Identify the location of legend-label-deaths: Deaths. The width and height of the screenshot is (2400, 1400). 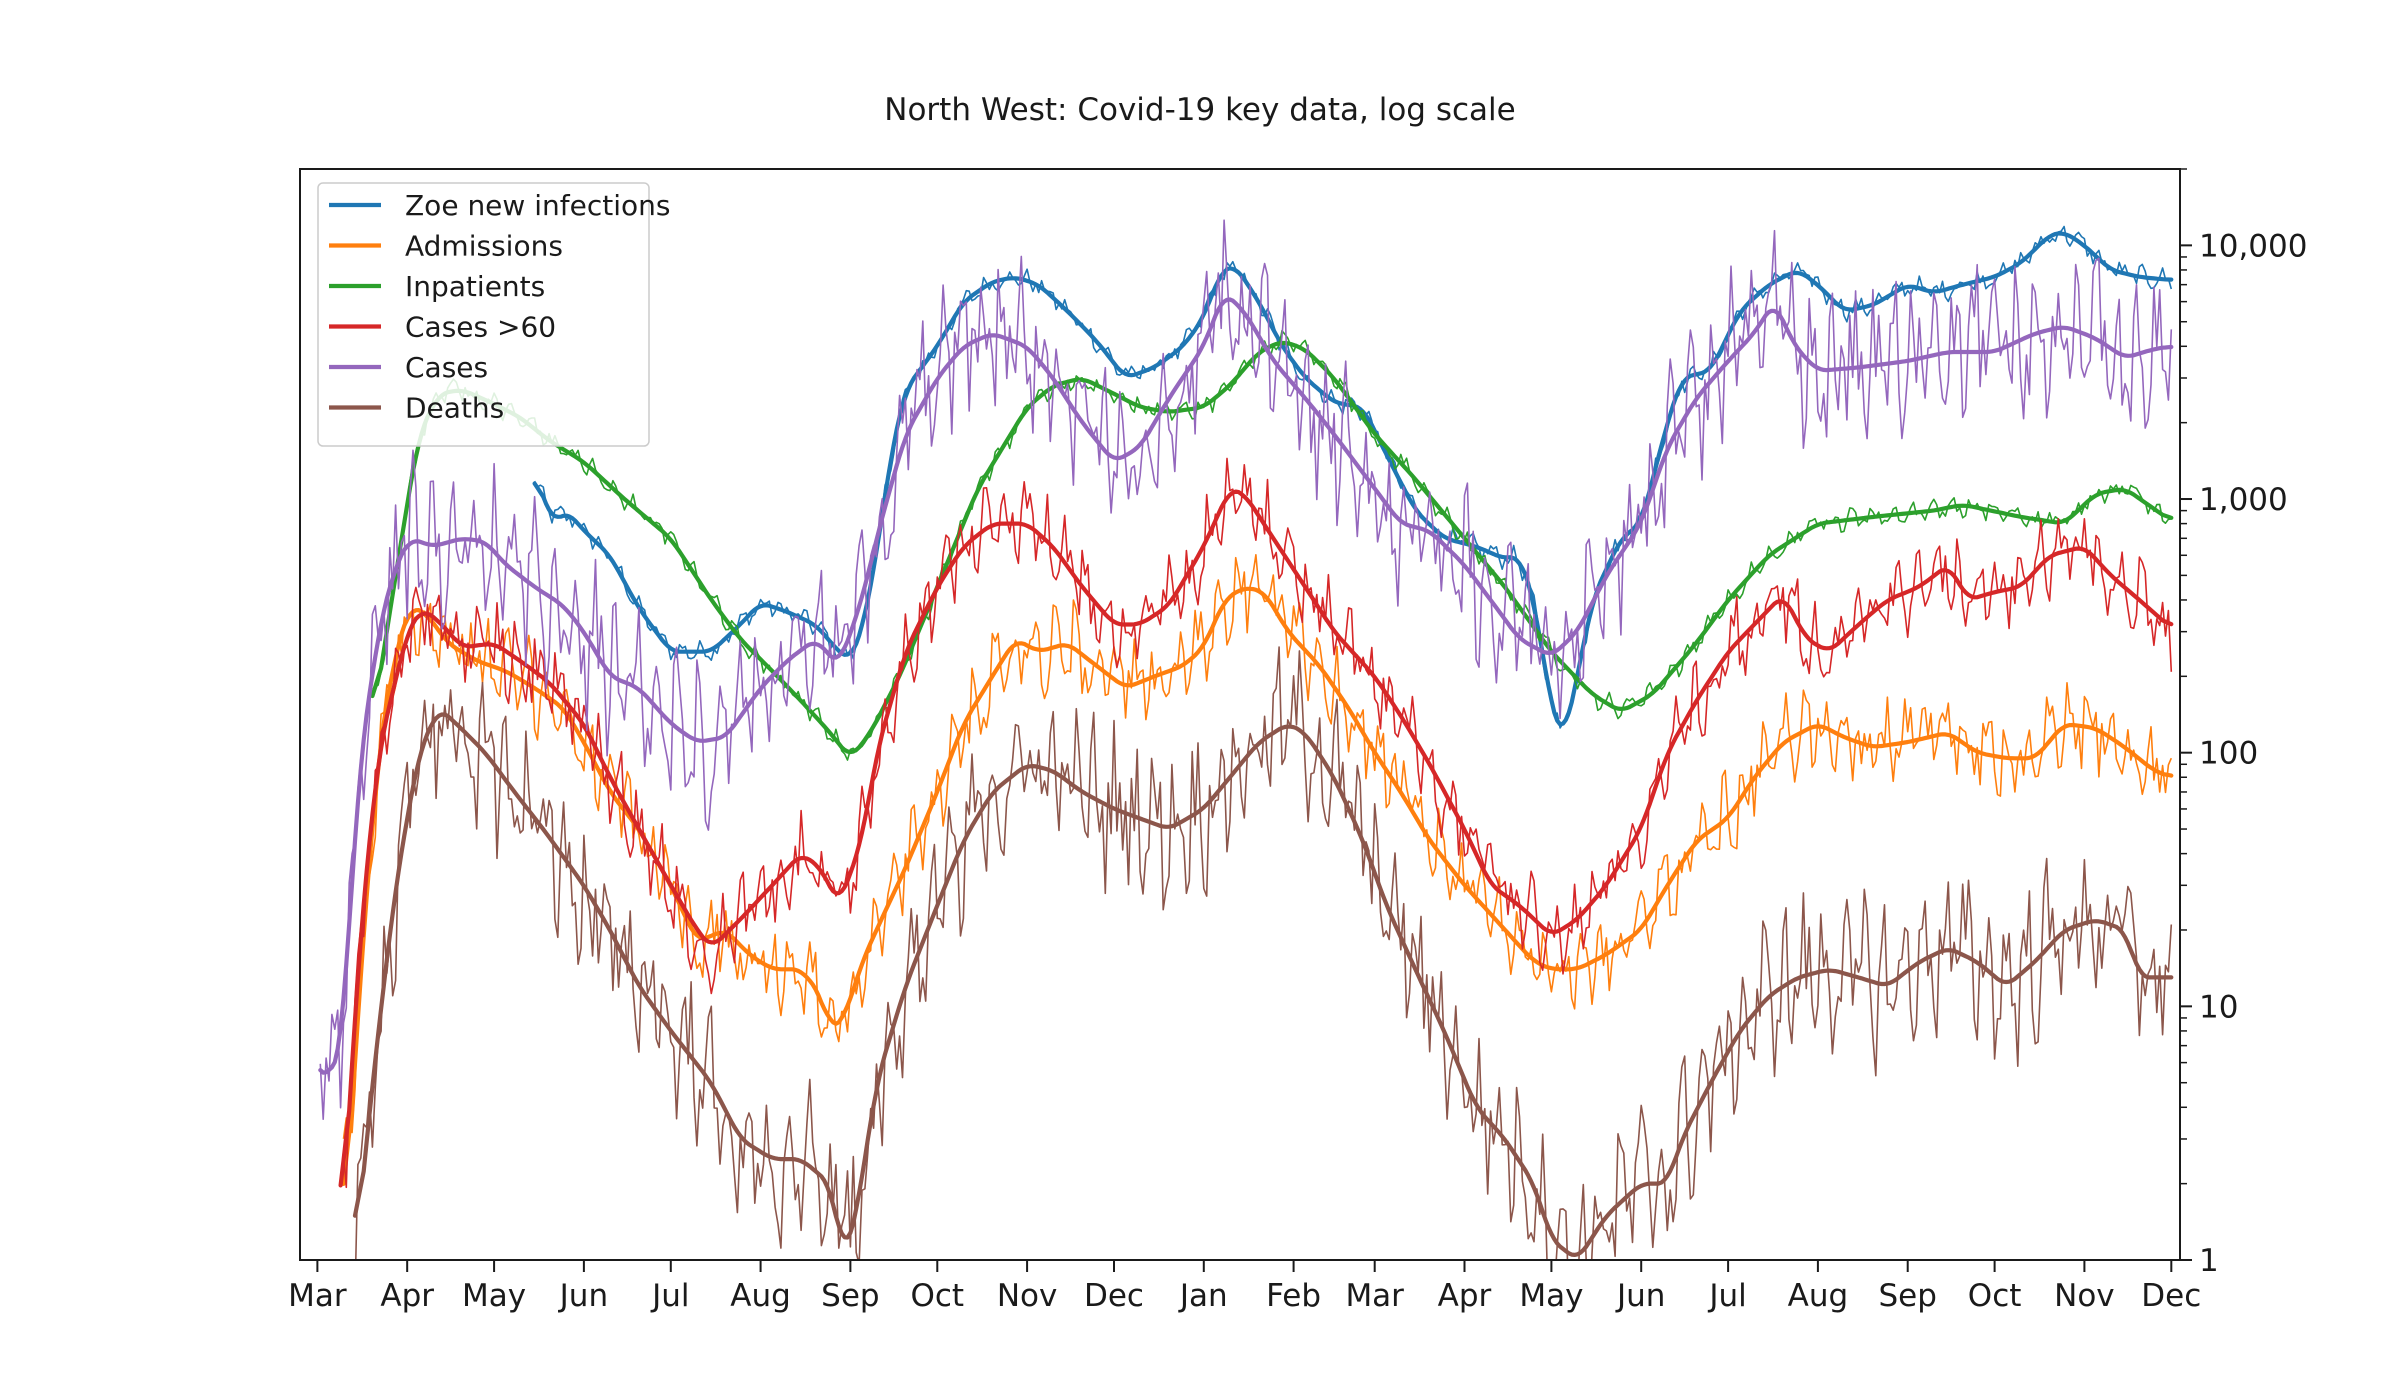
(454, 408).